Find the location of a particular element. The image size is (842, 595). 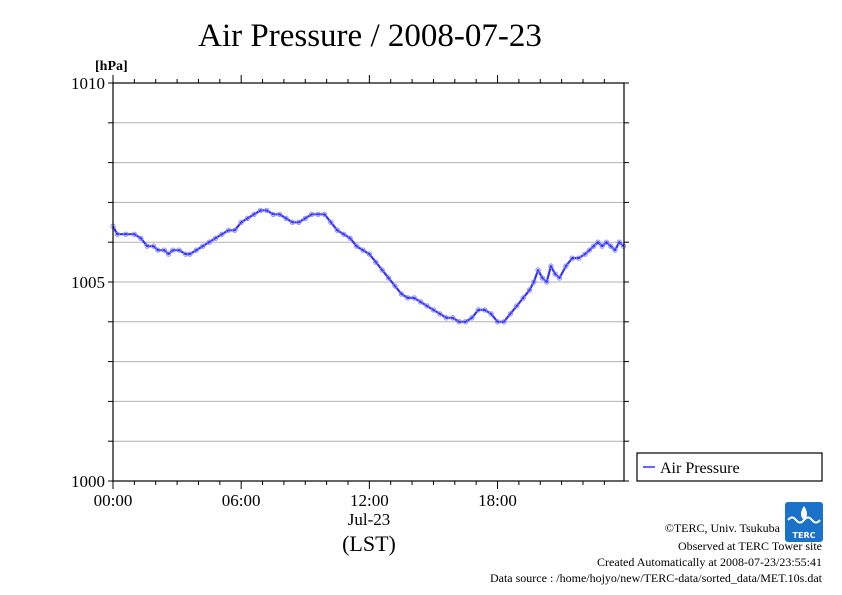

terc-logo: TERC is located at coordinates (804, 522).